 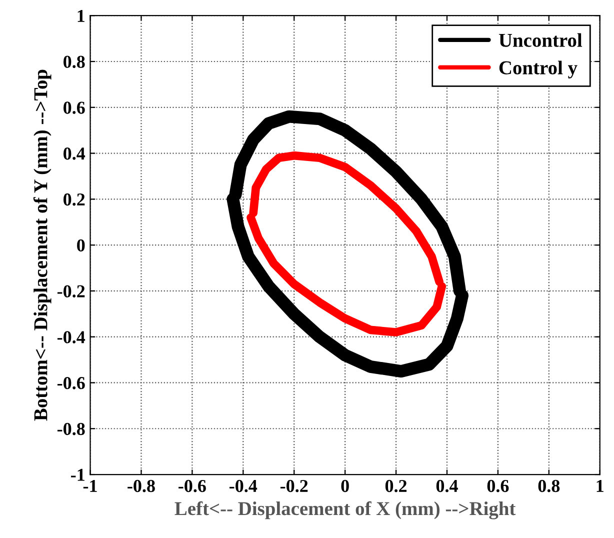 I want to click on x-tick-label: 1, so click(x=600, y=486).